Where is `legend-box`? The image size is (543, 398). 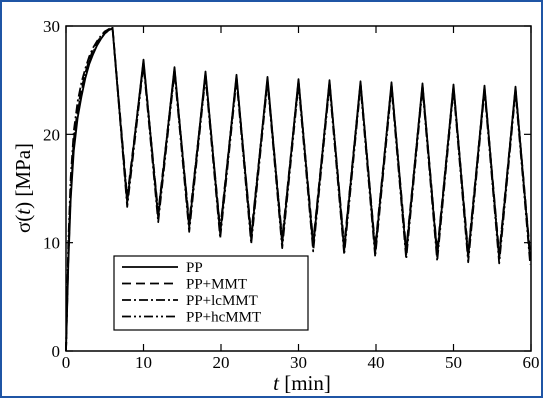 legend-box is located at coordinates (211, 293).